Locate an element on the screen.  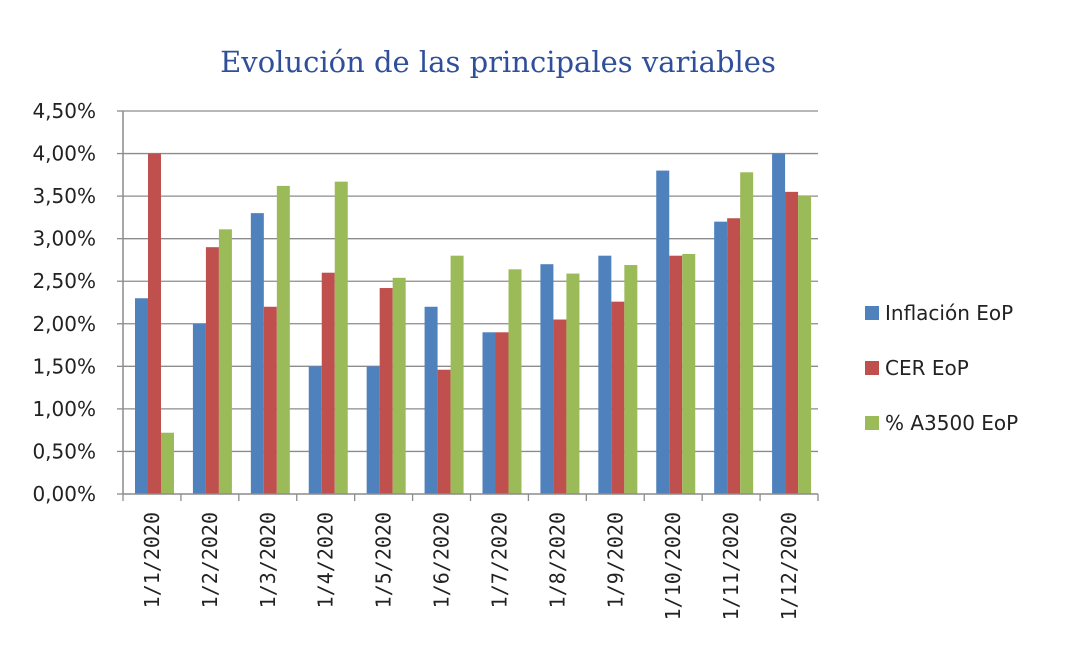
y-tick-label: 0,50% is located at coordinates (64, 451).